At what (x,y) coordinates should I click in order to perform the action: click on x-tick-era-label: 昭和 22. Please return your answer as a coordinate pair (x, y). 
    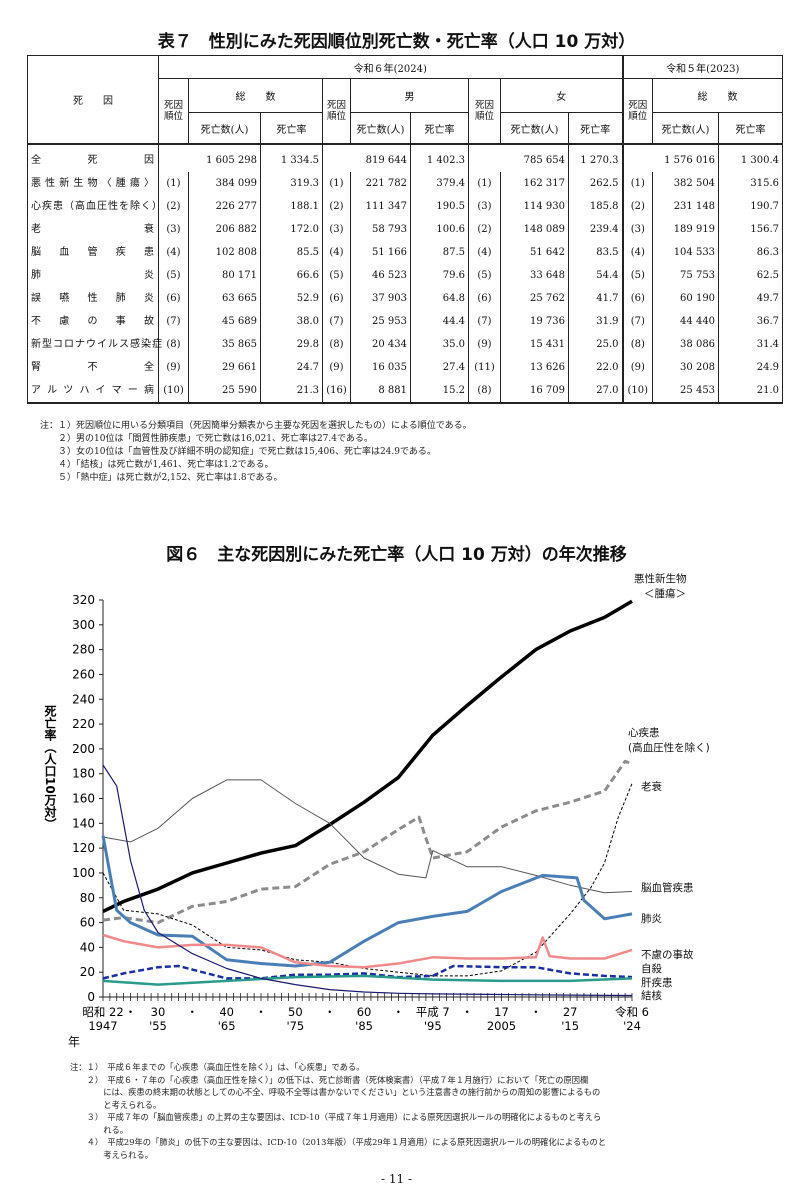
    Looking at the image, I should click on (102, 1012).